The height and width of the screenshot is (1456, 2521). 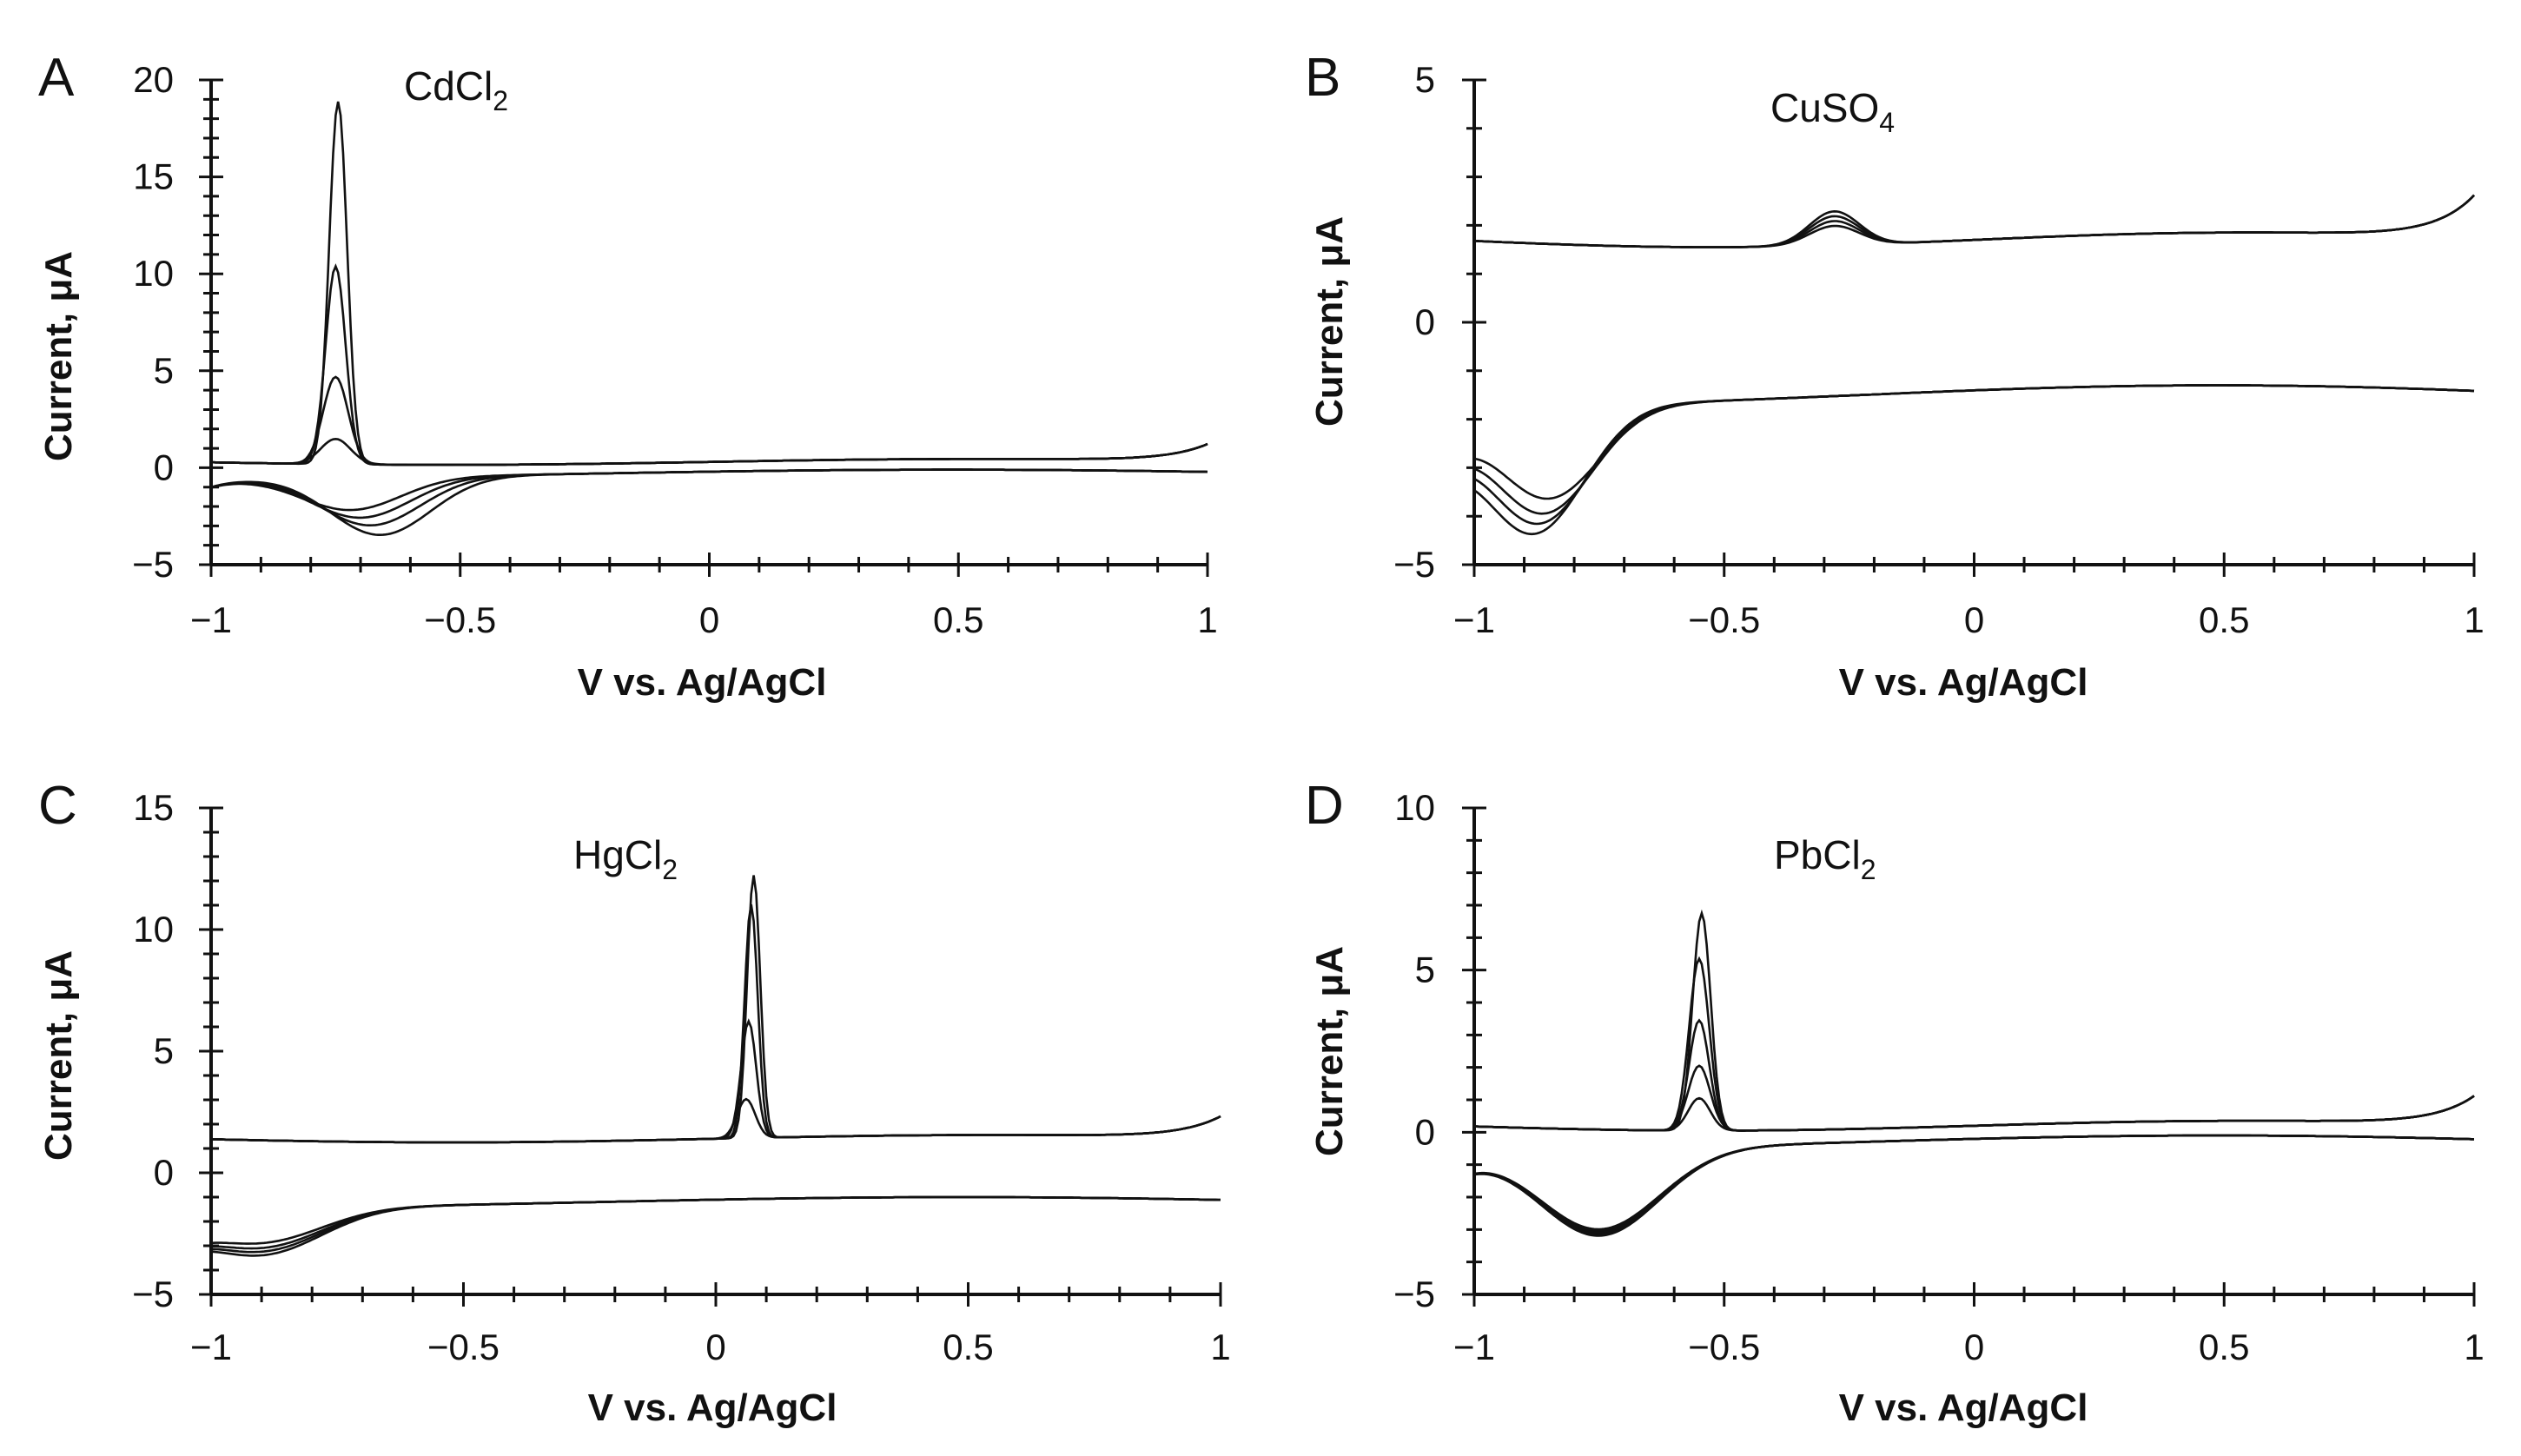 I want to click on panel-b-x-tick-label: −1, so click(x=1474, y=619).